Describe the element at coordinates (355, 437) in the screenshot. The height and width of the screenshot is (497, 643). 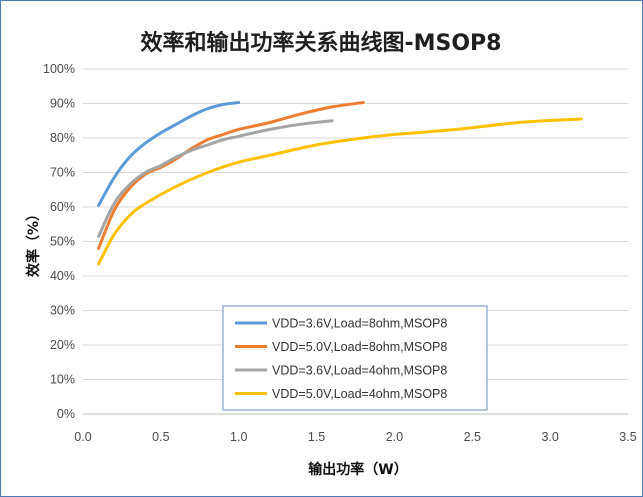
I see `x-tick-labels: 0.0 0.5 1.0 1.5 2.0 2.5 3.0 3.5` at that location.